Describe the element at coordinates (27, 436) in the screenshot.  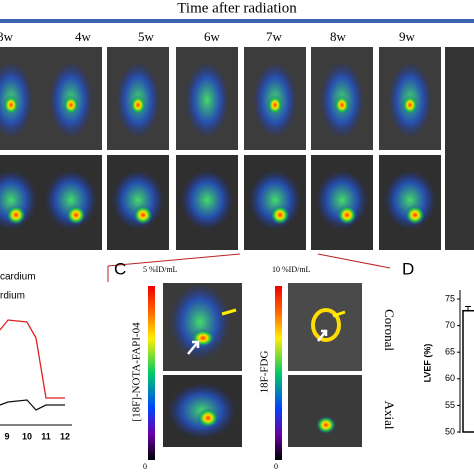
I see `x-tick-label: 10` at that location.